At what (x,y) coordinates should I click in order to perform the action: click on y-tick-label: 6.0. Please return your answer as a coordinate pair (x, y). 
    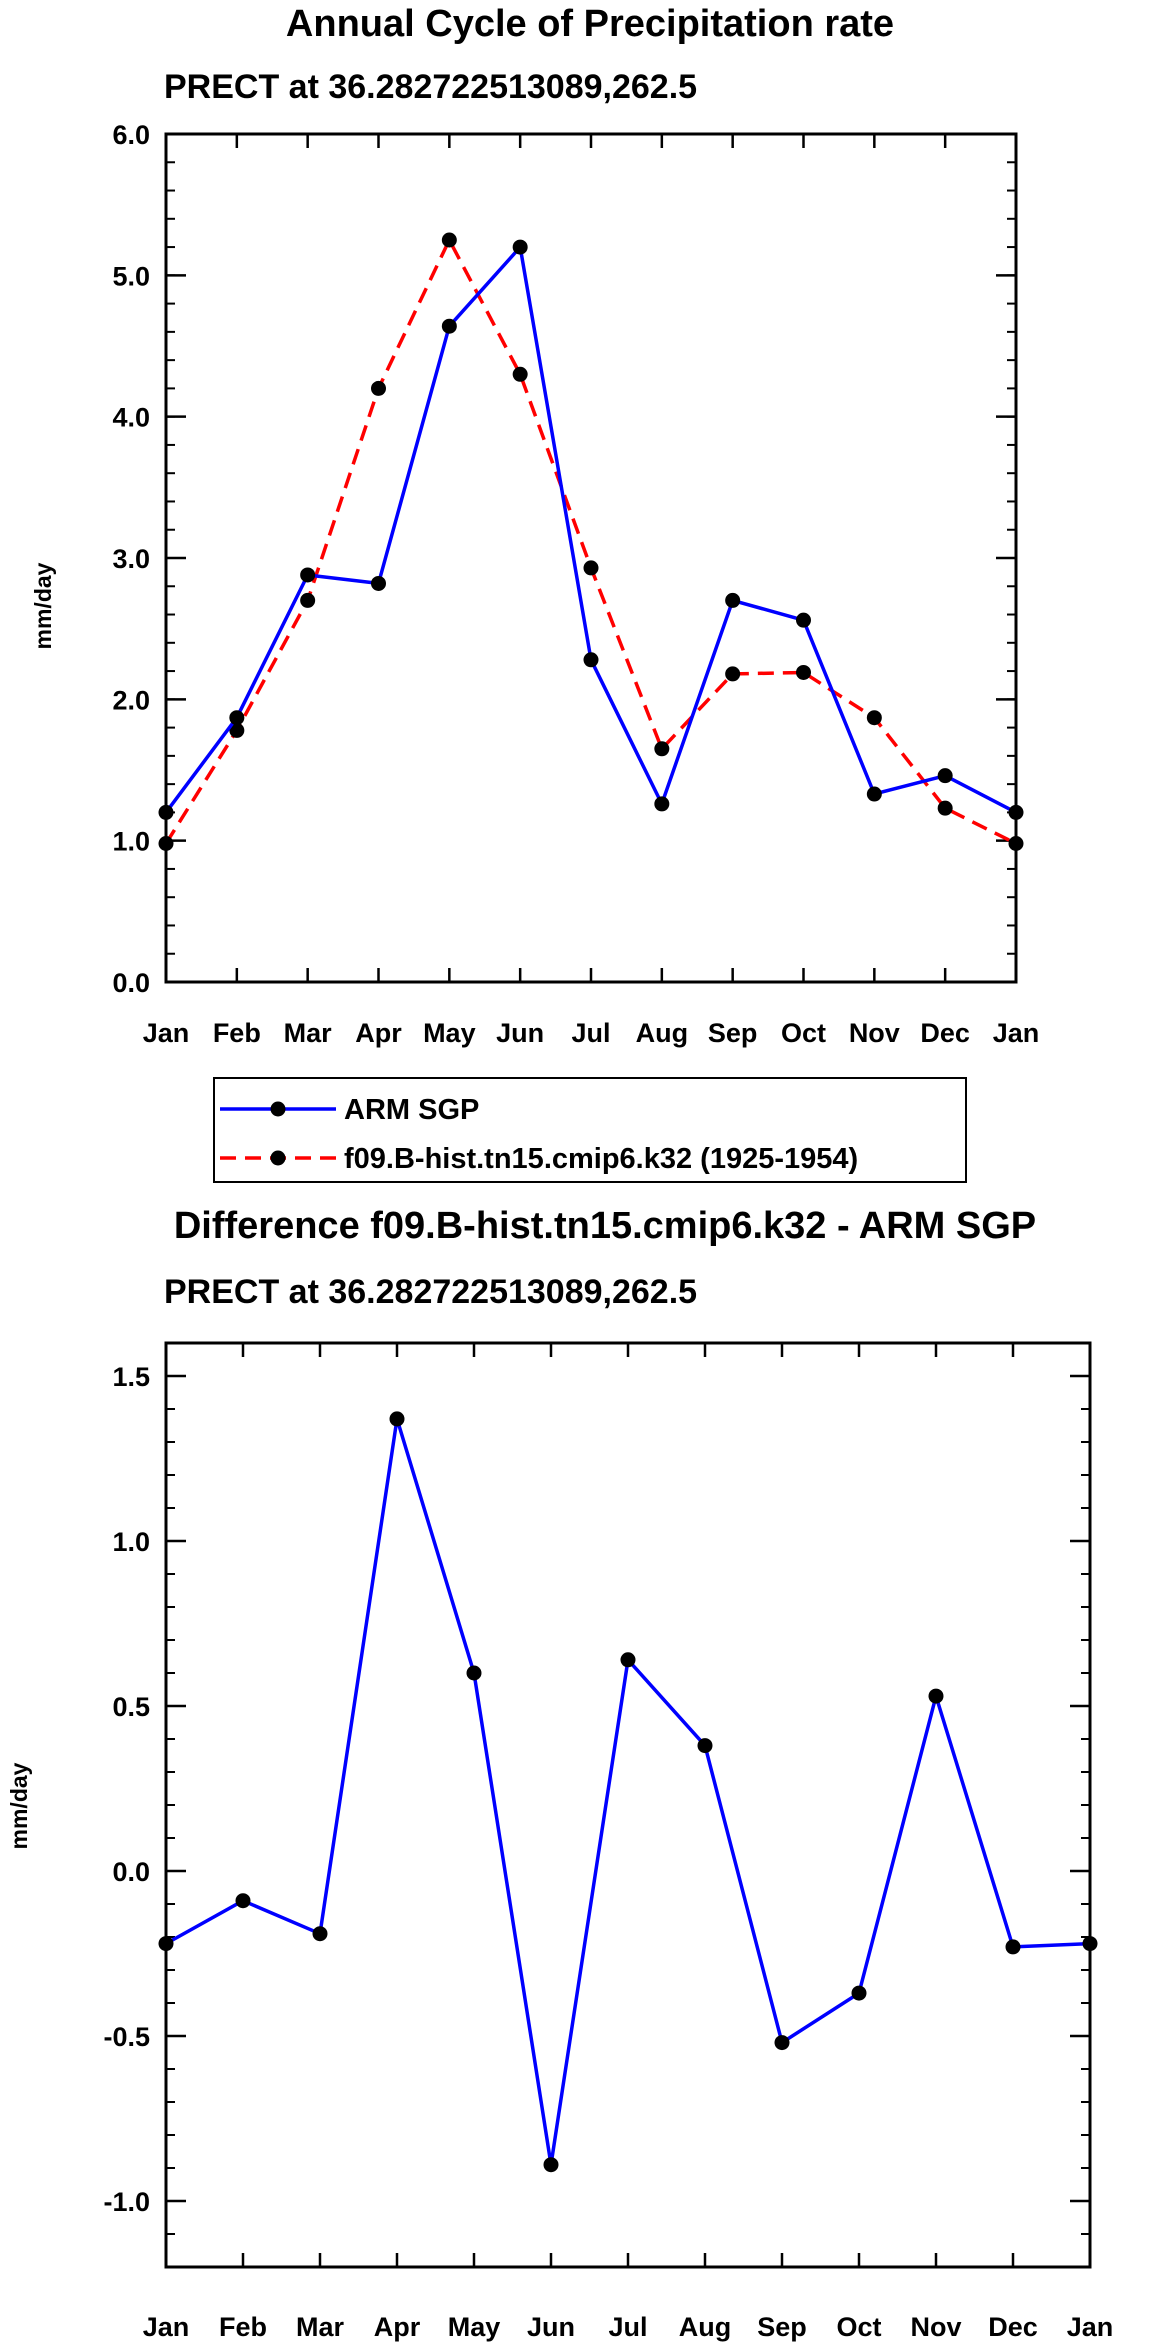
    Looking at the image, I should click on (131, 135).